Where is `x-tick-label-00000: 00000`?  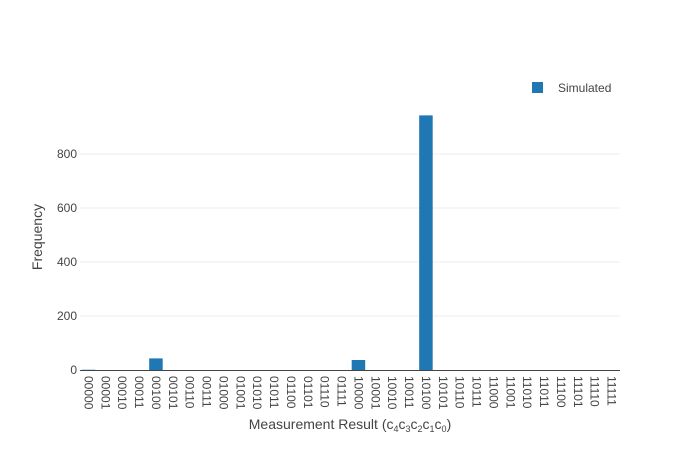
x-tick-label-00000: 00000 is located at coordinates (88, 393).